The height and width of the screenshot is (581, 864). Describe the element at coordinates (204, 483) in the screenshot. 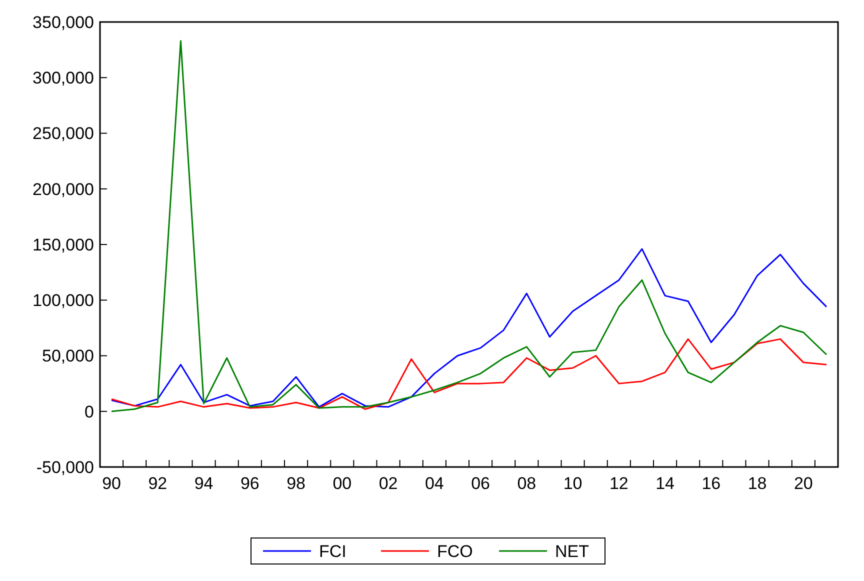

I see `x-tick-label: 94` at that location.